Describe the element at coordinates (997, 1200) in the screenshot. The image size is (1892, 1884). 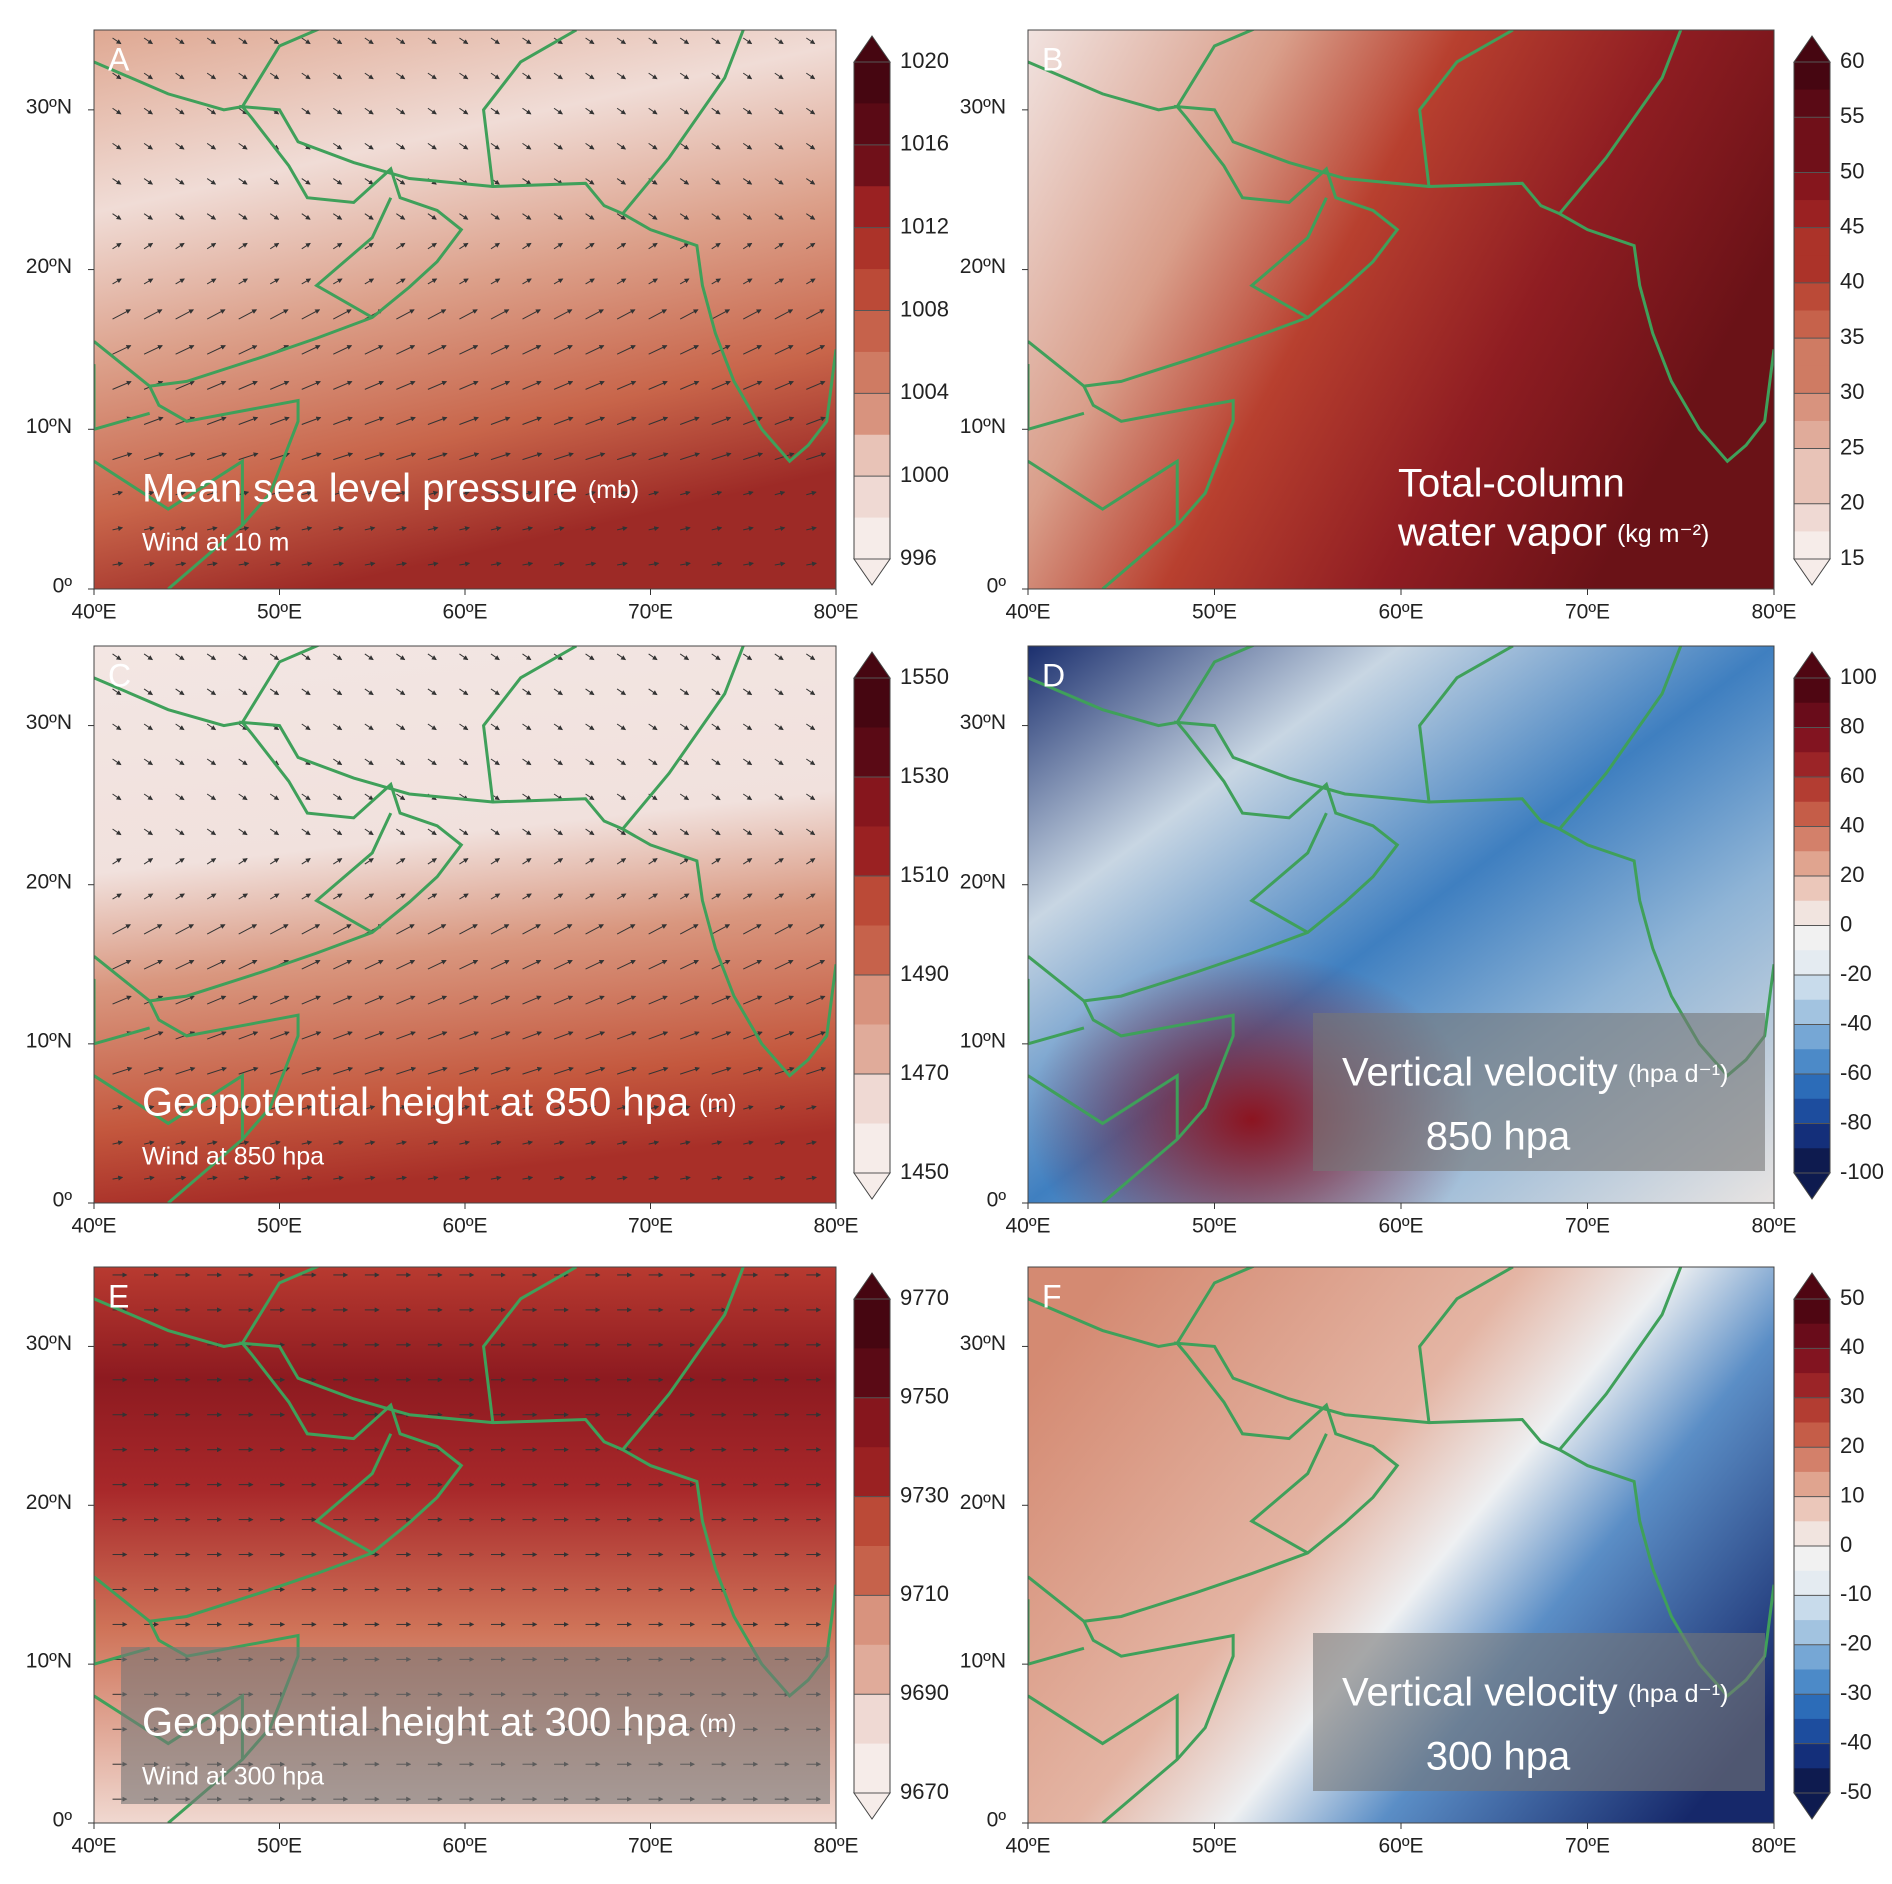
I see `y-tick-label: 0º` at that location.